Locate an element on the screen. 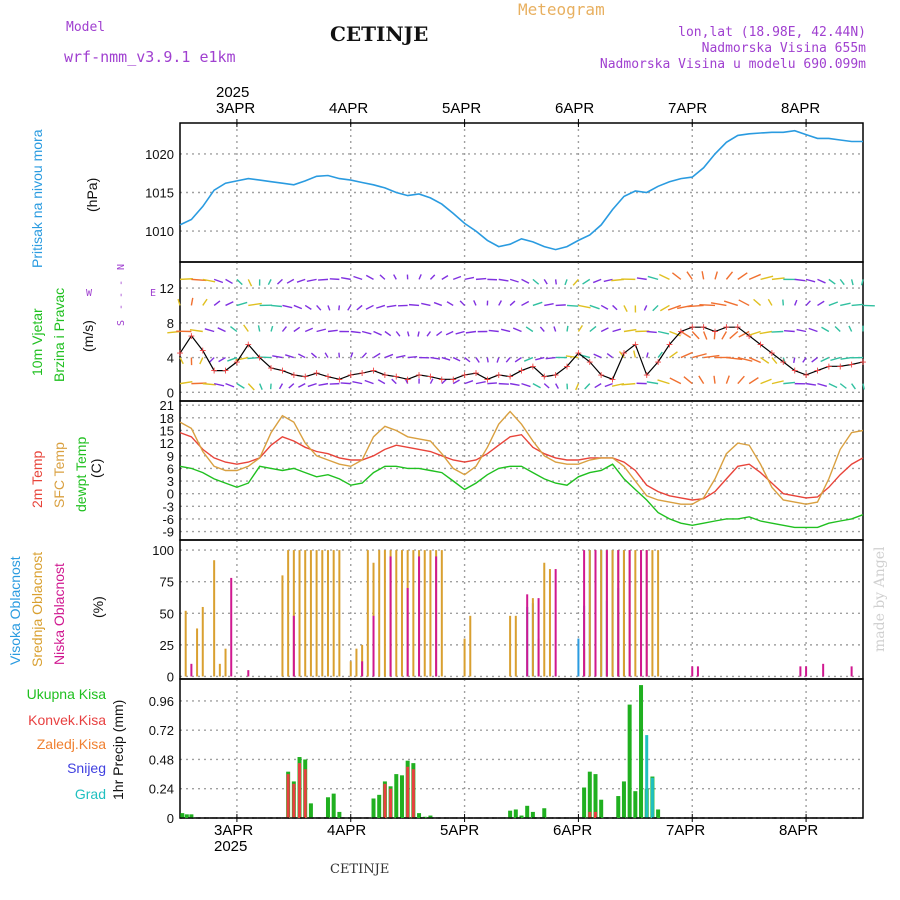 Image resolution: width=900 pixels, height=900 pixels. series-line-2m-temp is located at coordinates (521, 466).